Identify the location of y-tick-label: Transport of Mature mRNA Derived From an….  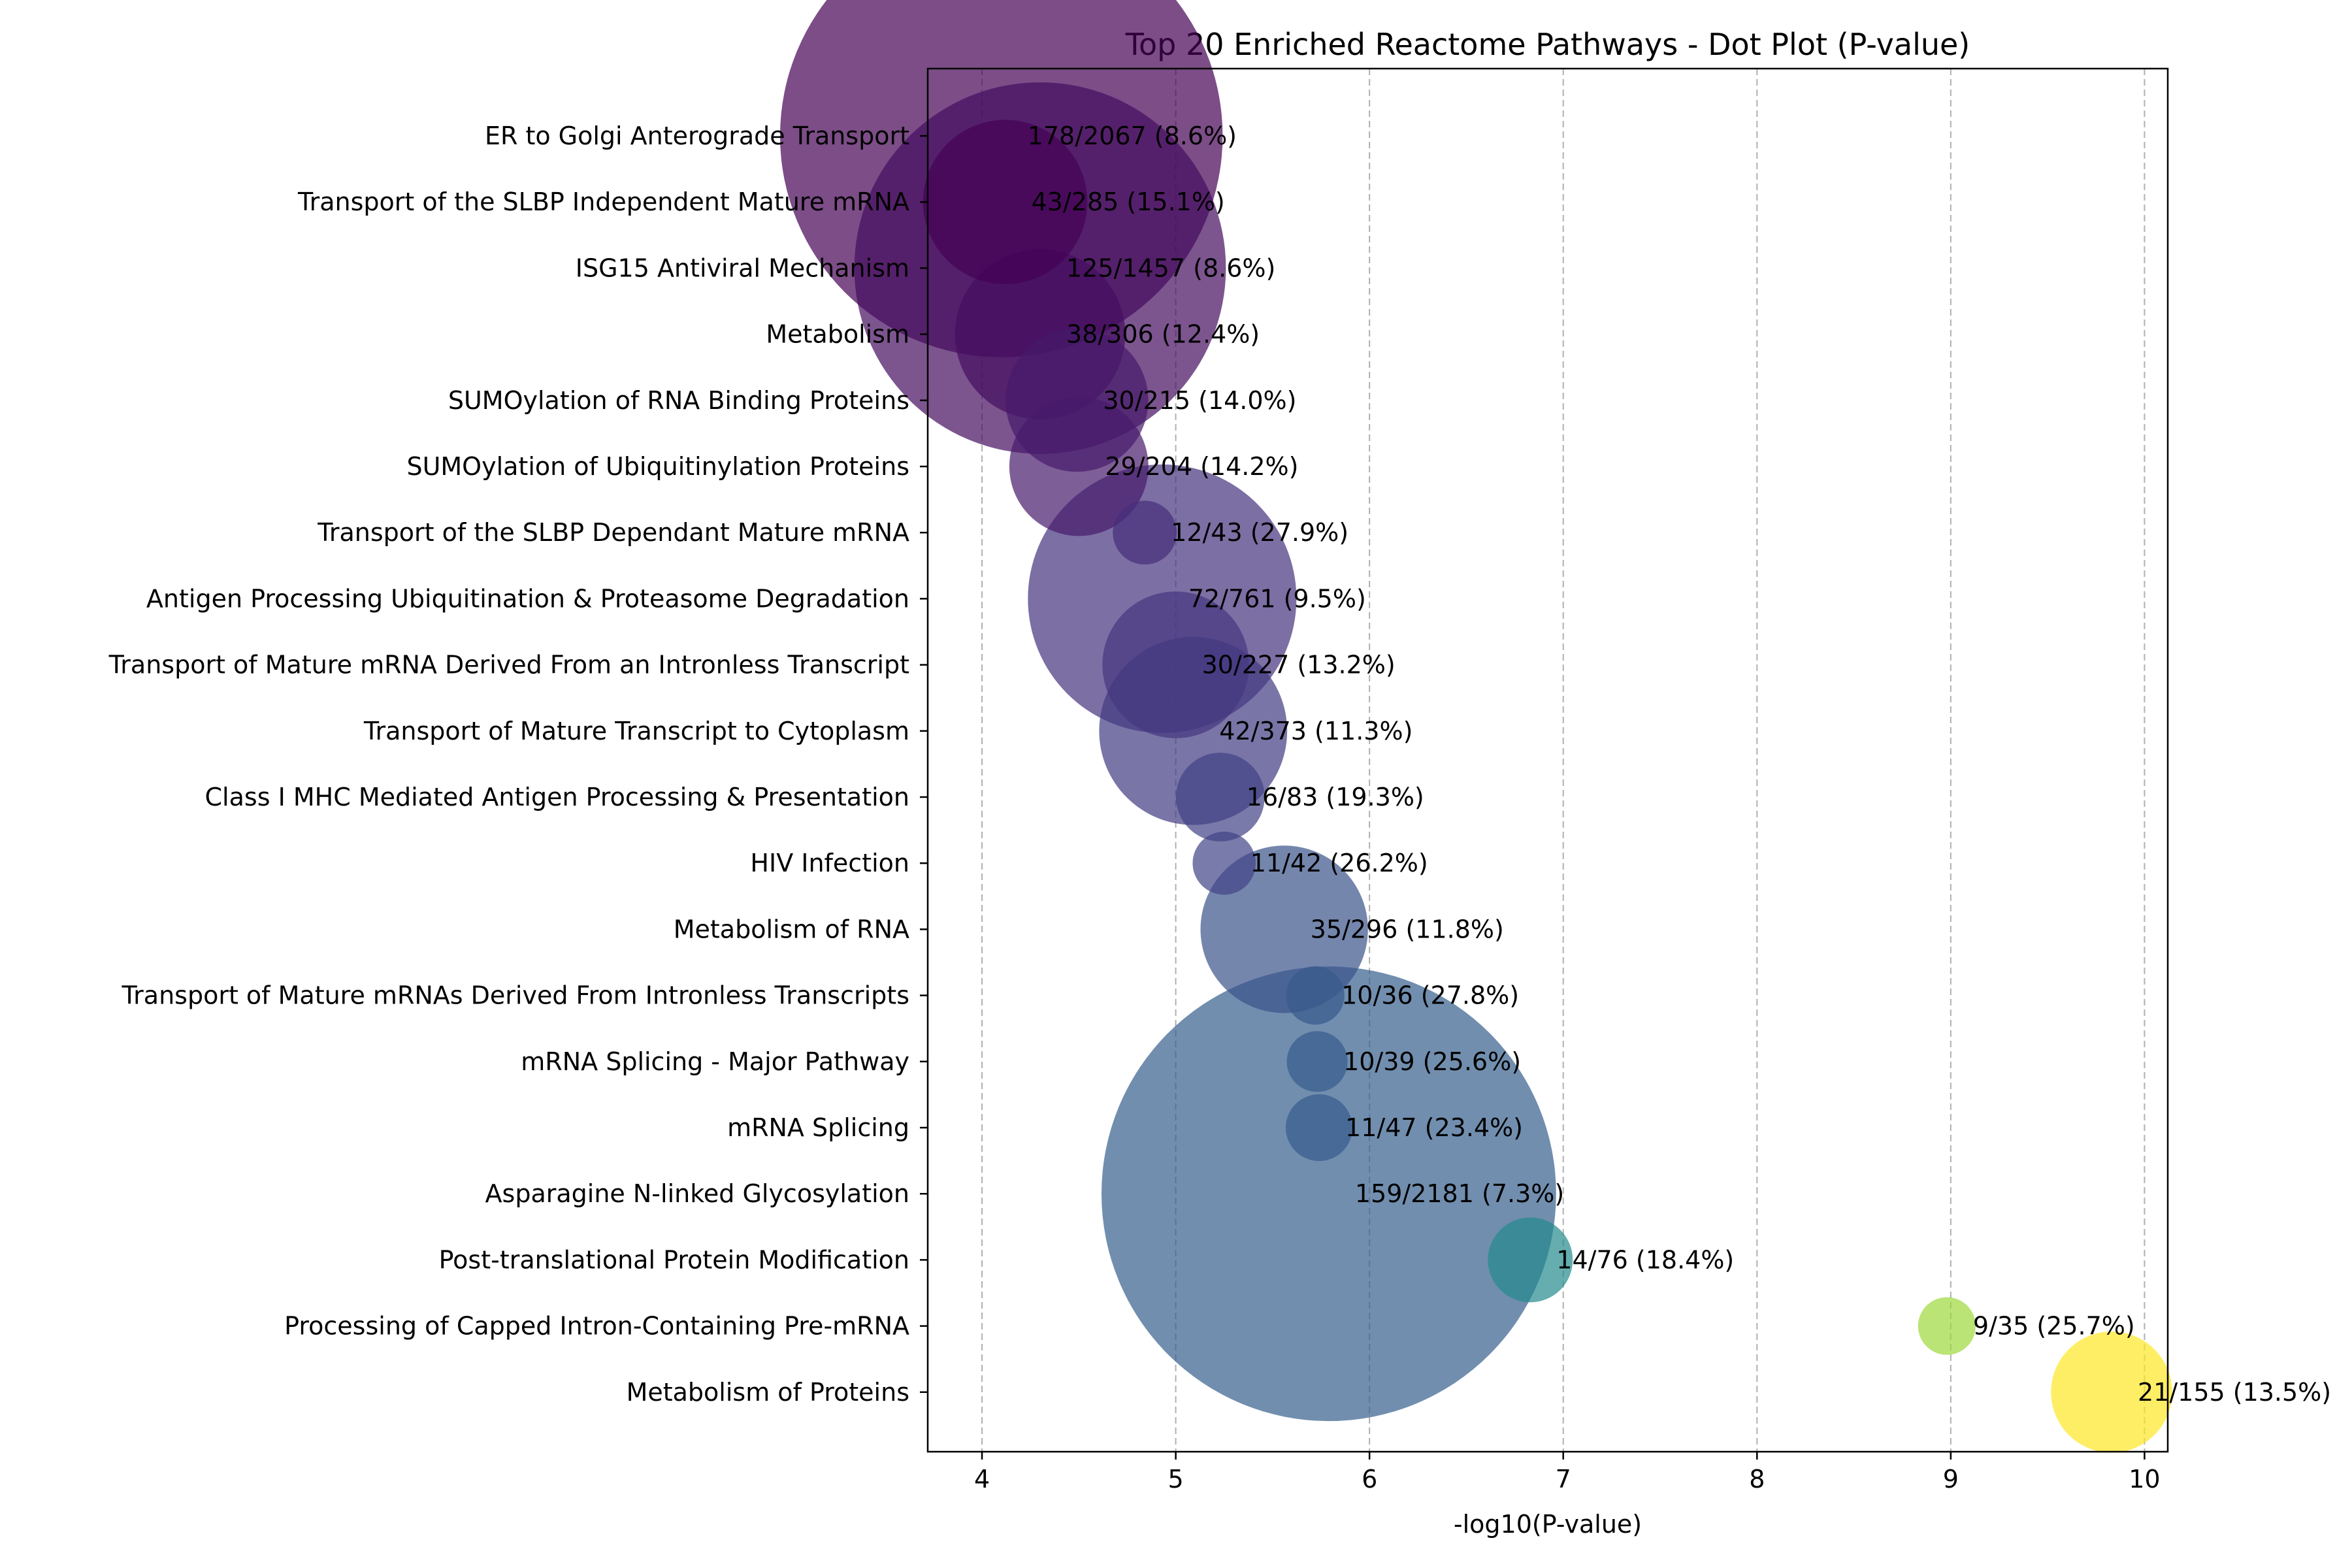
(508, 665).